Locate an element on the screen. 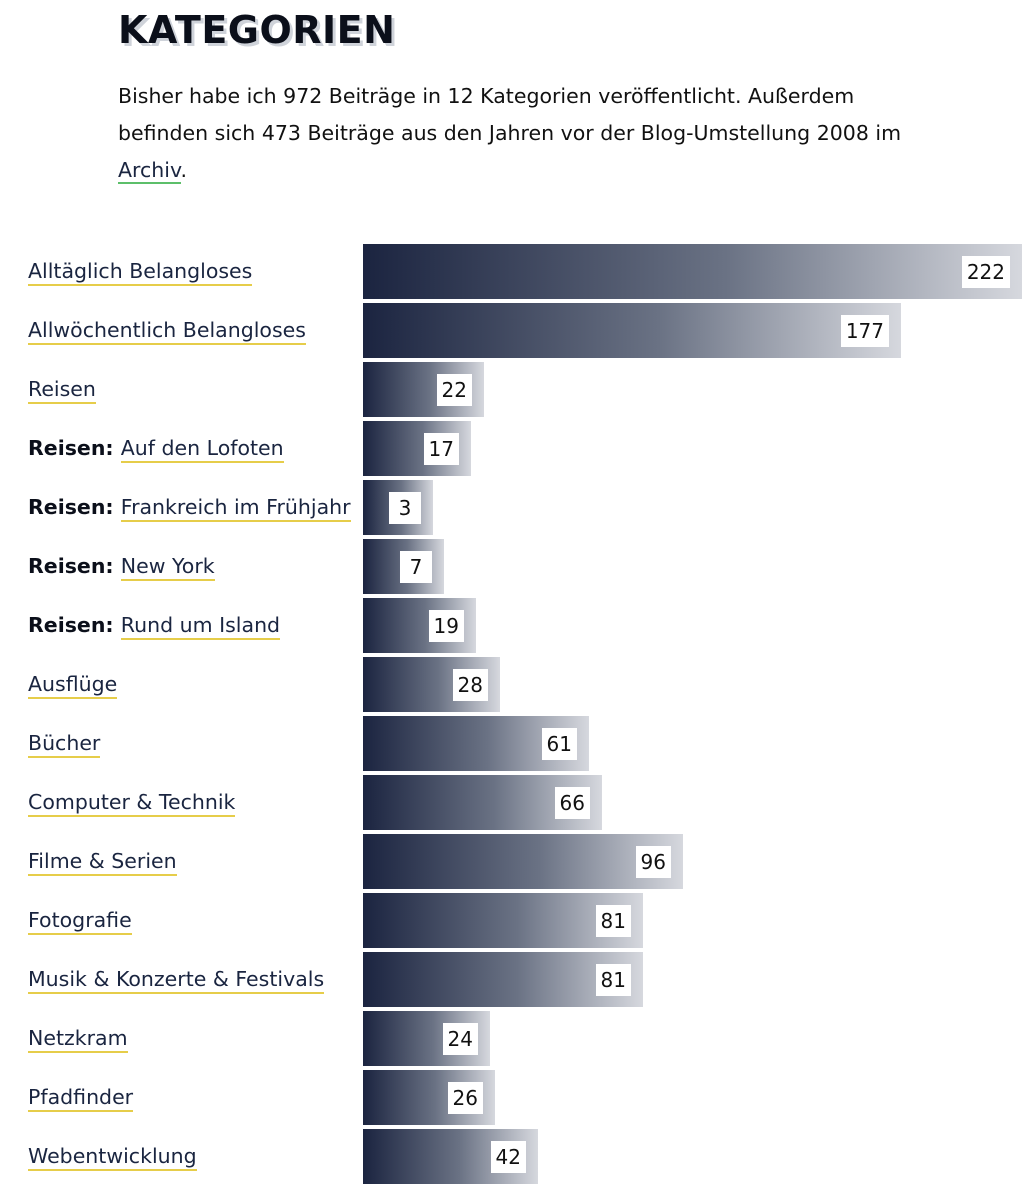 This screenshot has width=1035, height=1200. category-label: Reisen: New York is located at coordinates (121, 566).